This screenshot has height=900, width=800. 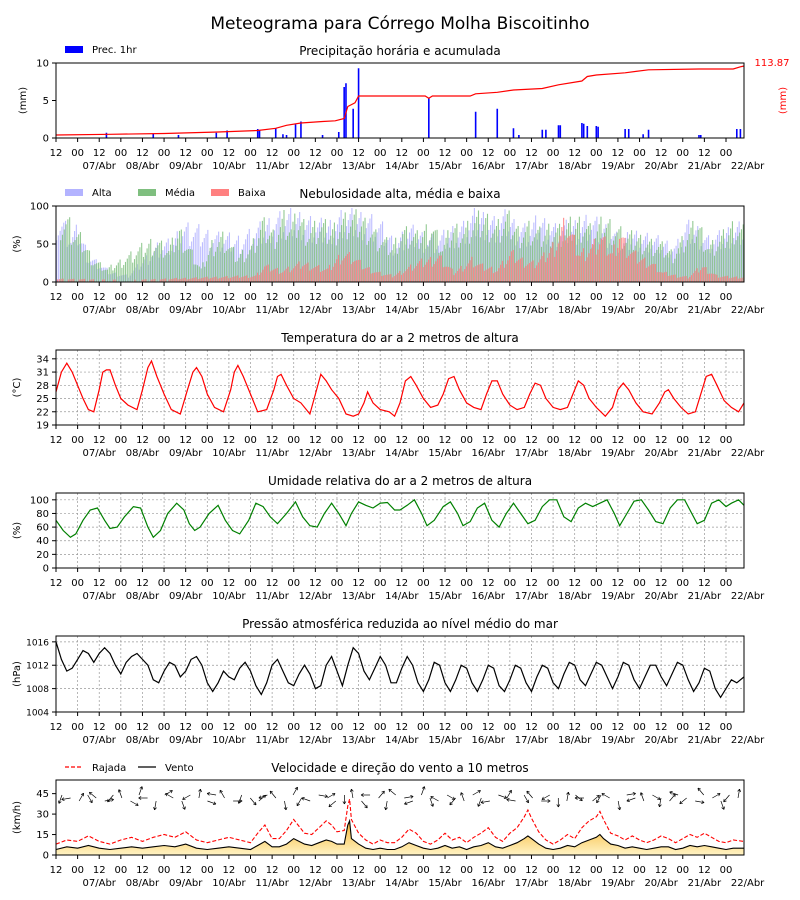 I want to click on panel-title: Temperatura do ar a 2 metros de altura, so click(x=399, y=338).